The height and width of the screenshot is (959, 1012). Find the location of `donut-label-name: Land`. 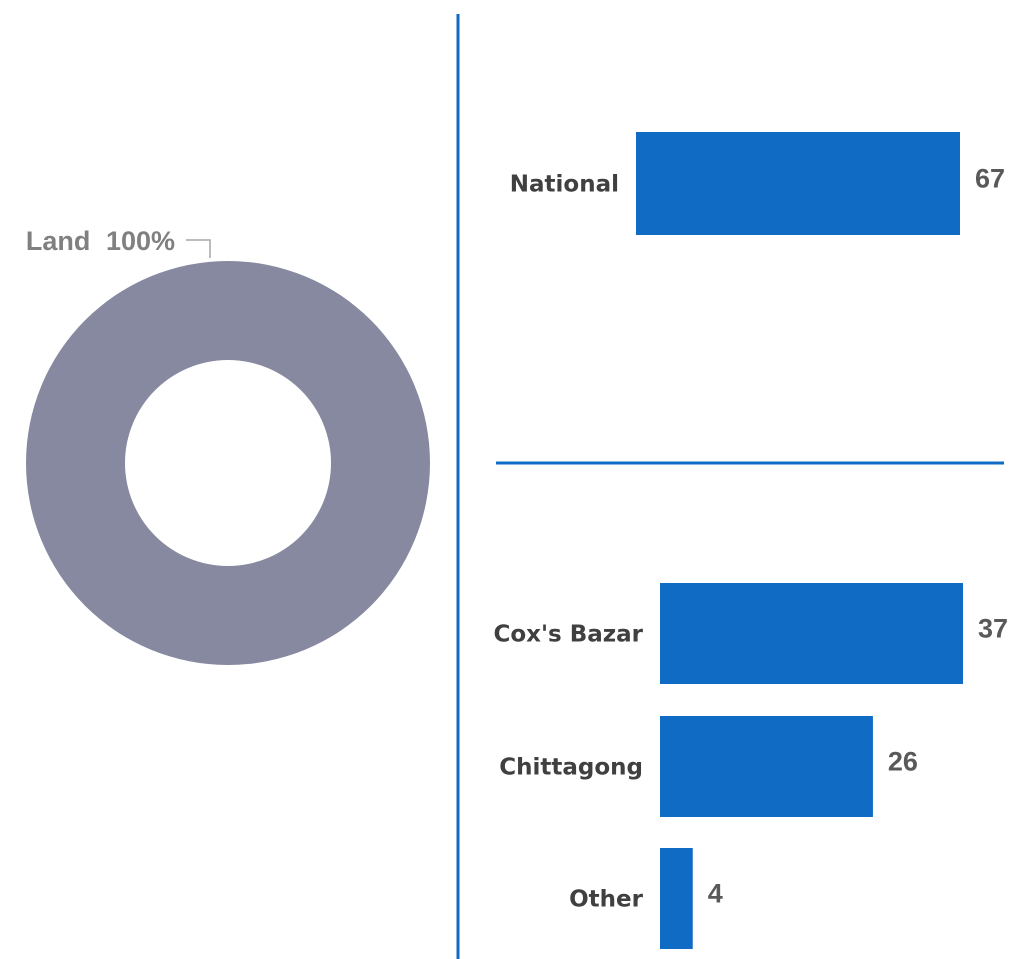

donut-label-name: Land is located at coordinates (58, 241).